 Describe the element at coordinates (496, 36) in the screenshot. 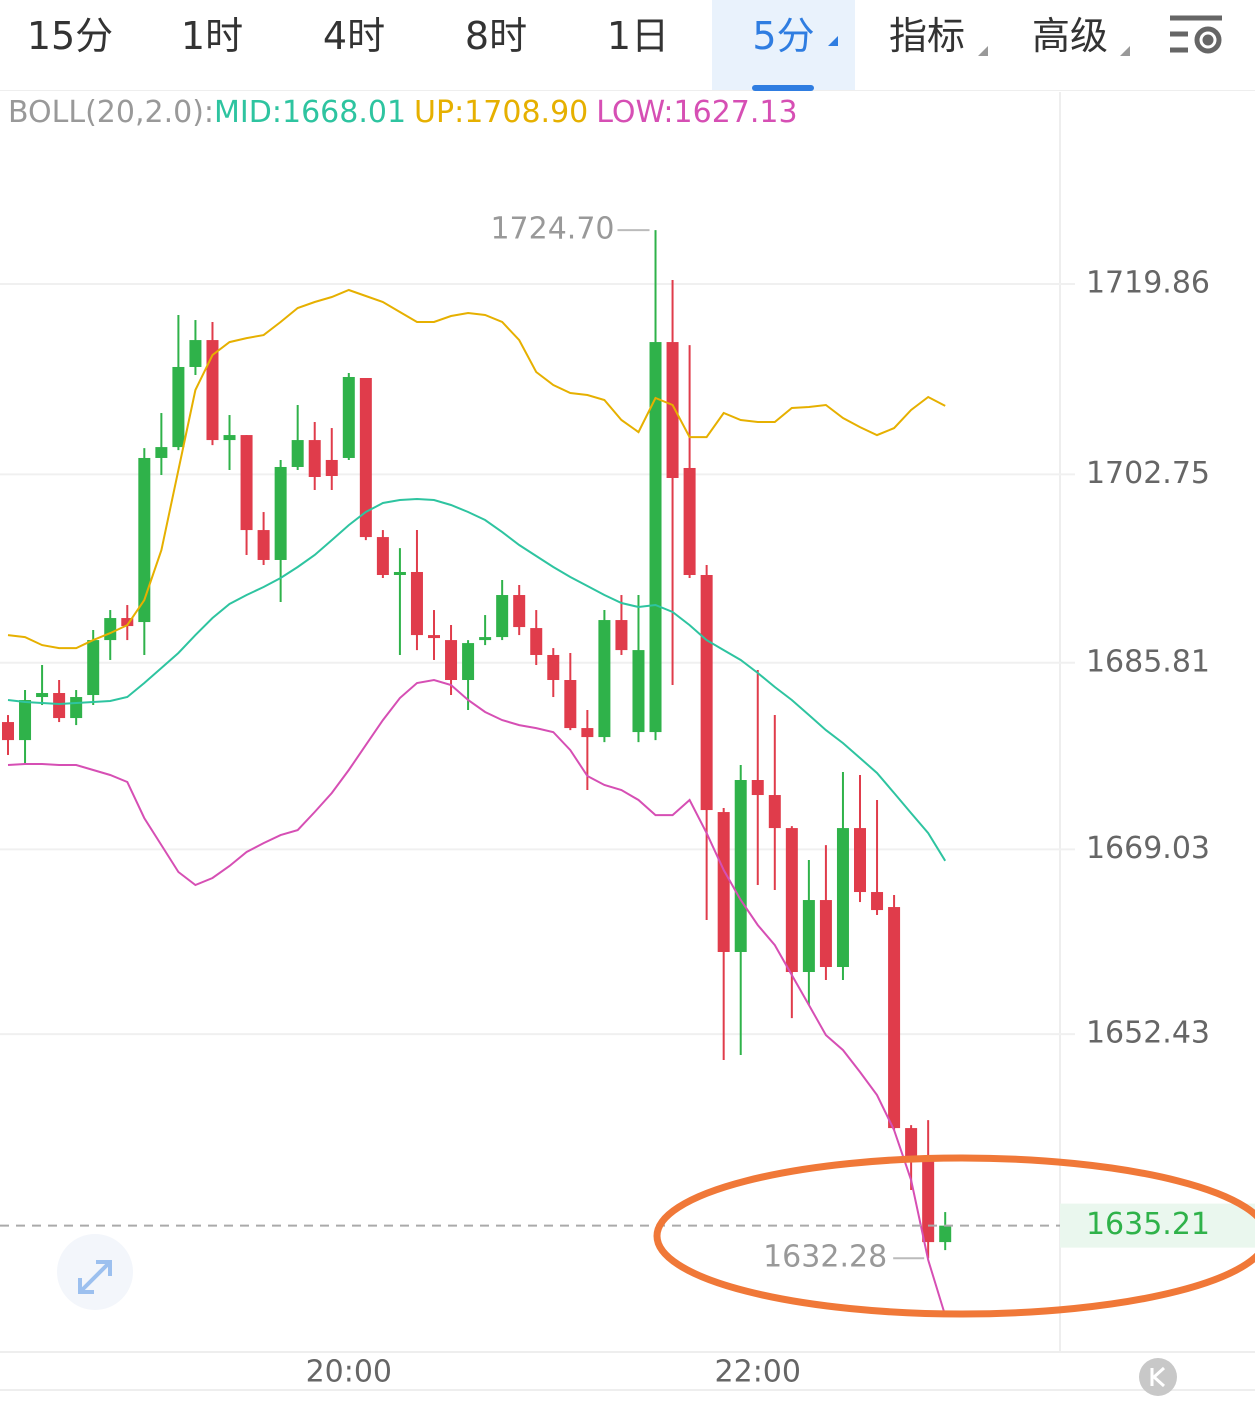

I see `tab: 8时` at that location.